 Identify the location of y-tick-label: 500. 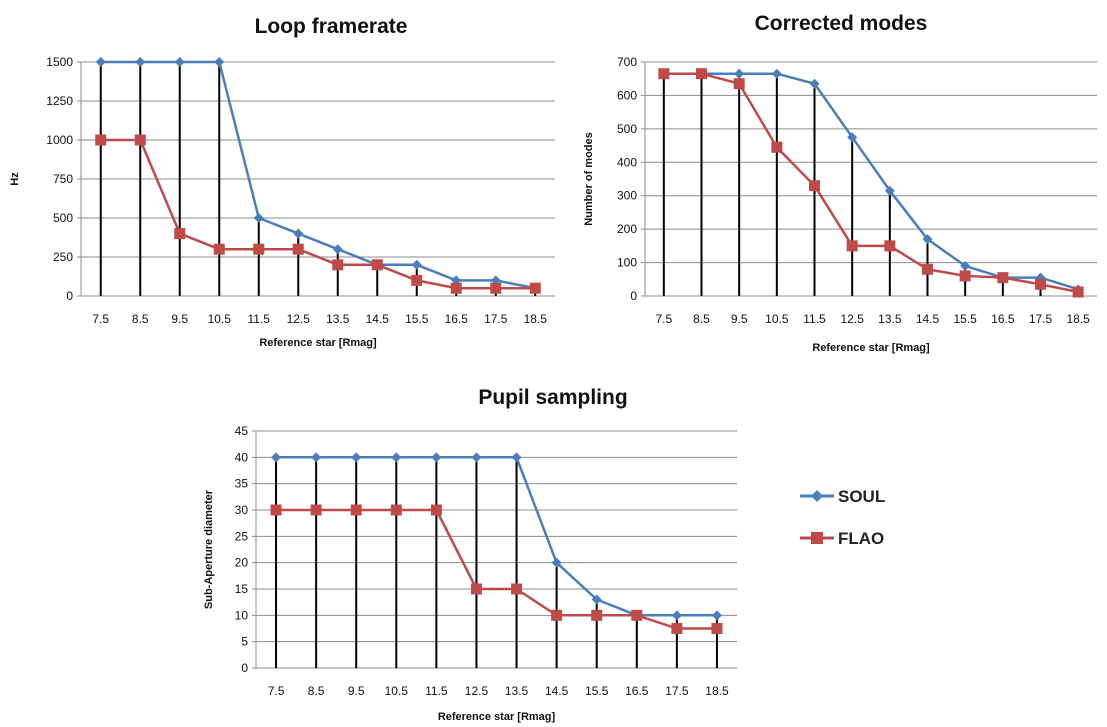
(63, 218).